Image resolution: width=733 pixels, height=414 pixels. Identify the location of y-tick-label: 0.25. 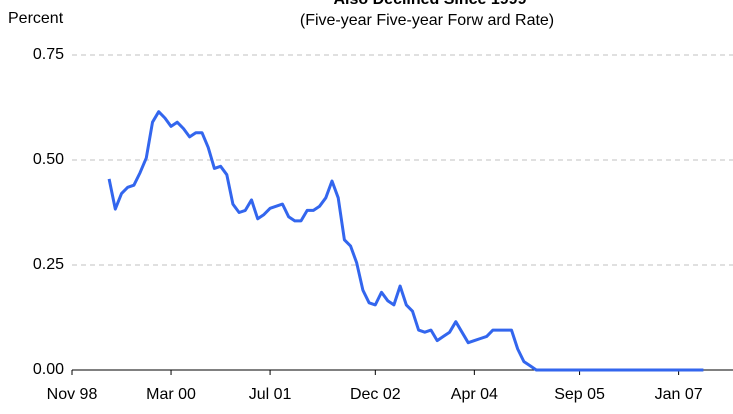
(48, 264).